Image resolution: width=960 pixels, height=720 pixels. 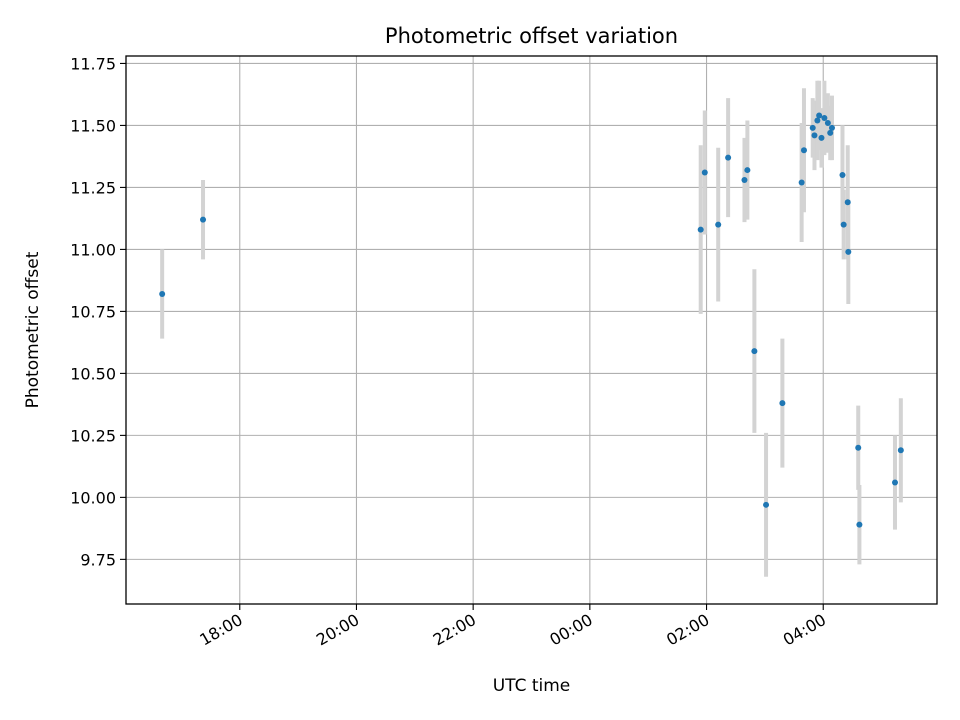 I want to click on y-tick-label: 9.75, so click(x=98, y=559).